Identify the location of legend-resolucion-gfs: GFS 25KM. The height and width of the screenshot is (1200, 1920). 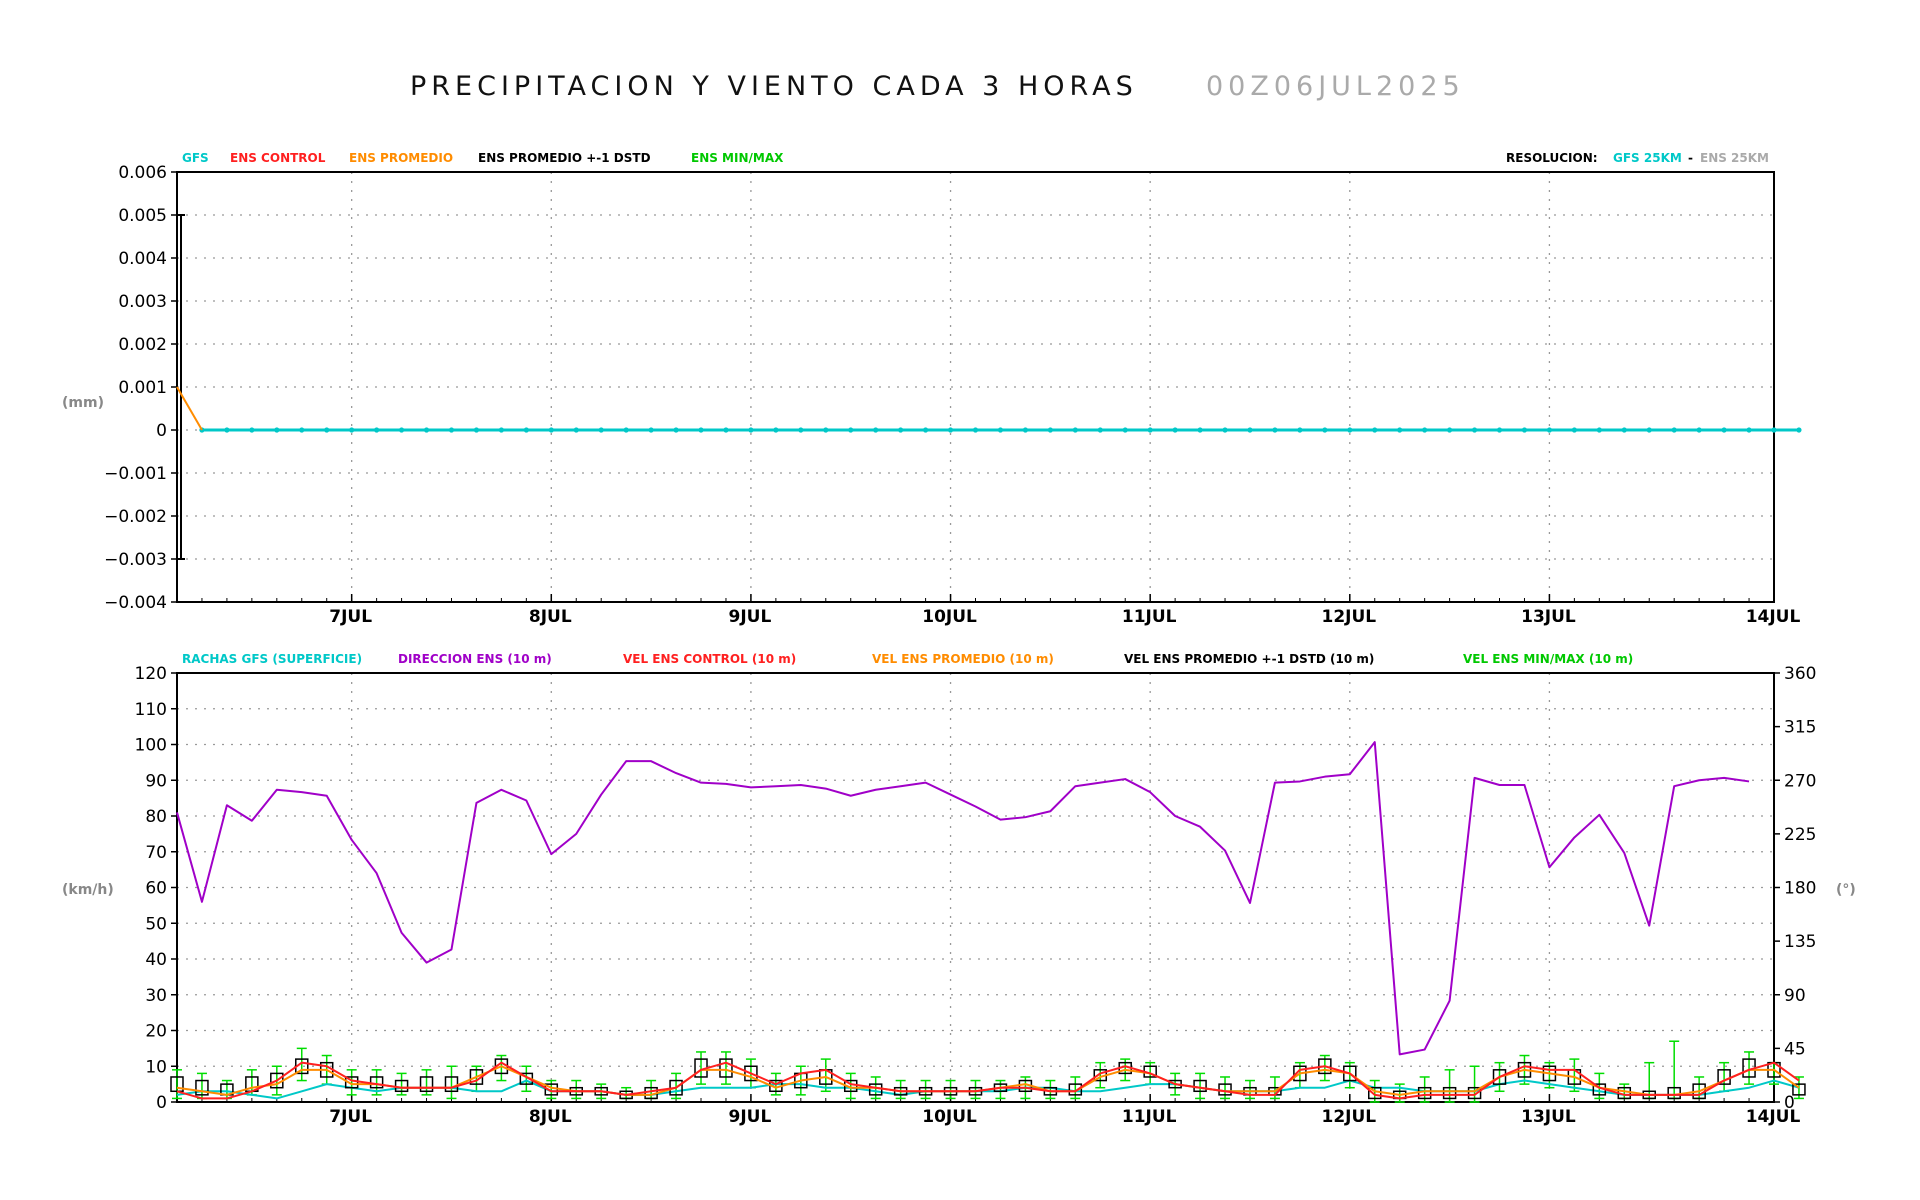
(1647, 158).